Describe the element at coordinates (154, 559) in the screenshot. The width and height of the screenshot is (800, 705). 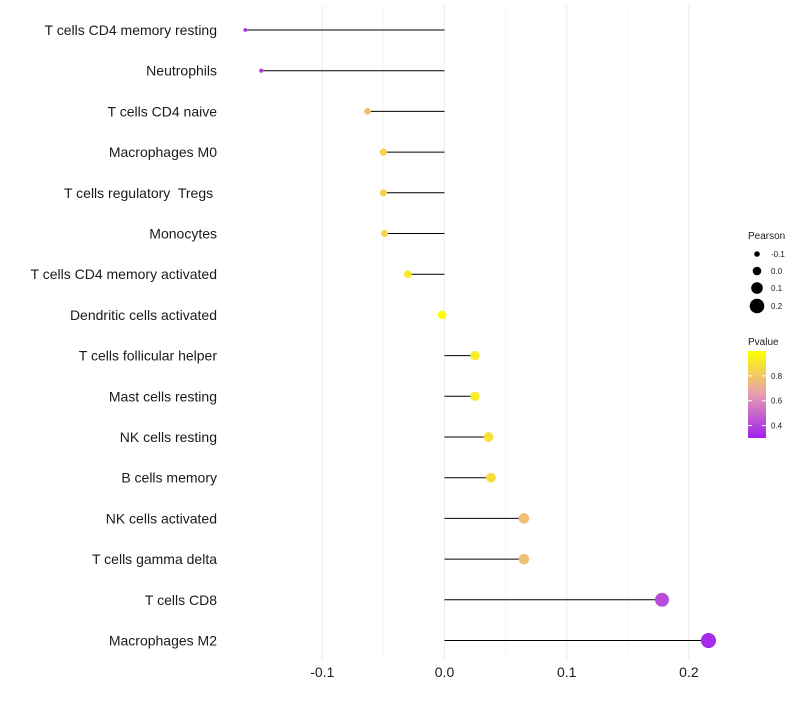
I see `category-label: T cells gamma delta` at that location.